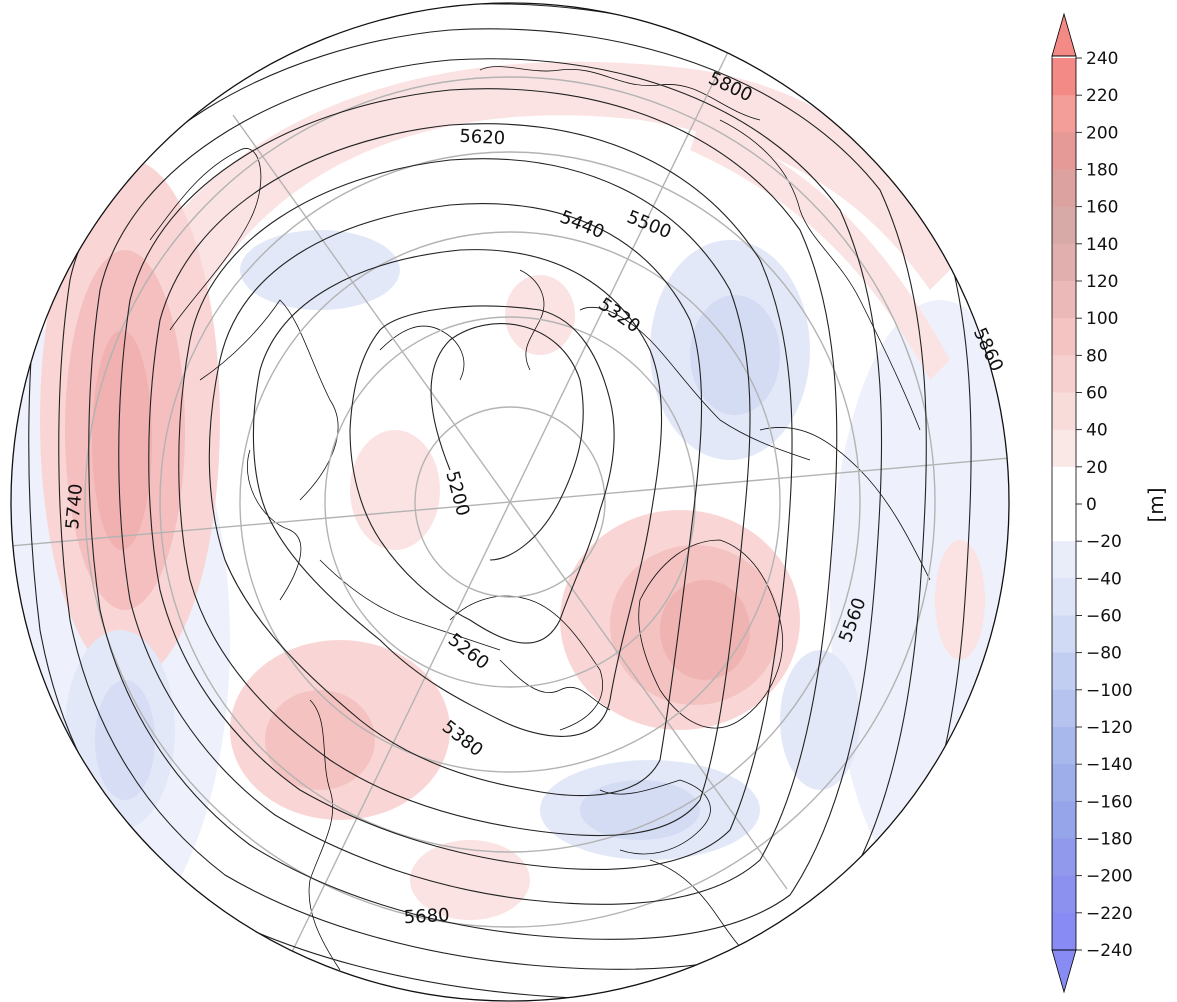 The image size is (1177, 1002). Describe the element at coordinates (1097, 431) in the screenshot. I see `colorbar-tick-label: 40` at that location.